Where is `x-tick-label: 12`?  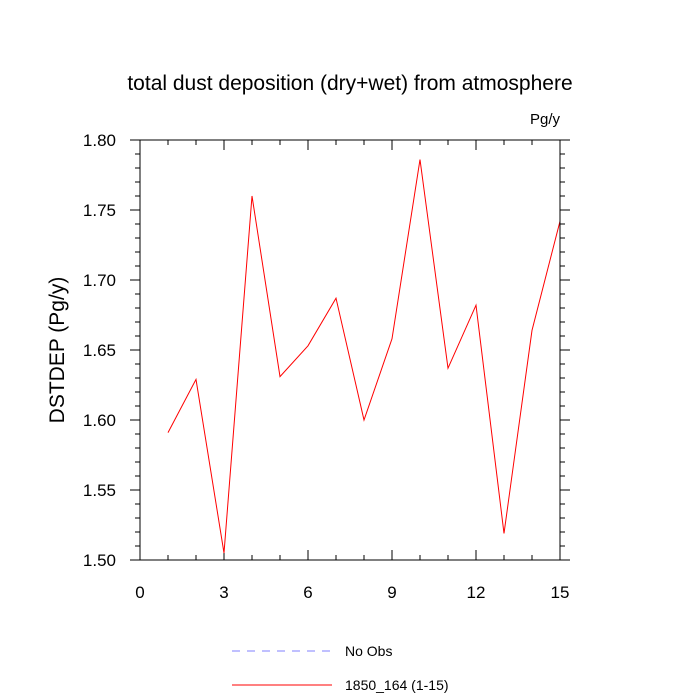 x-tick-label: 12 is located at coordinates (476, 592).